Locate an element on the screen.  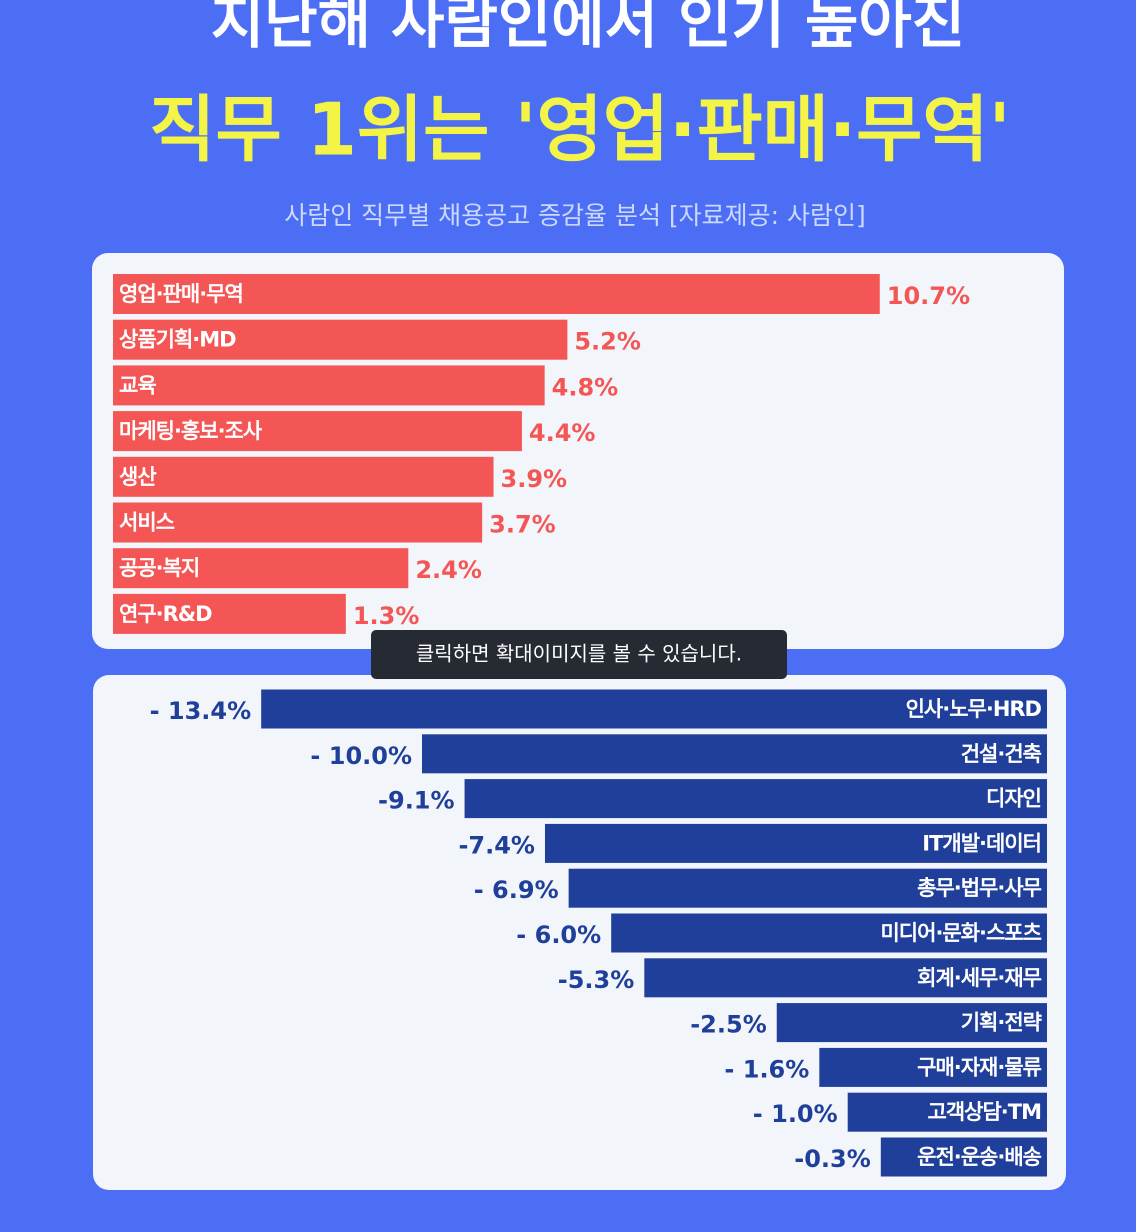
category-label: 총무·법무·사무 is located at coordinates (979, 888).